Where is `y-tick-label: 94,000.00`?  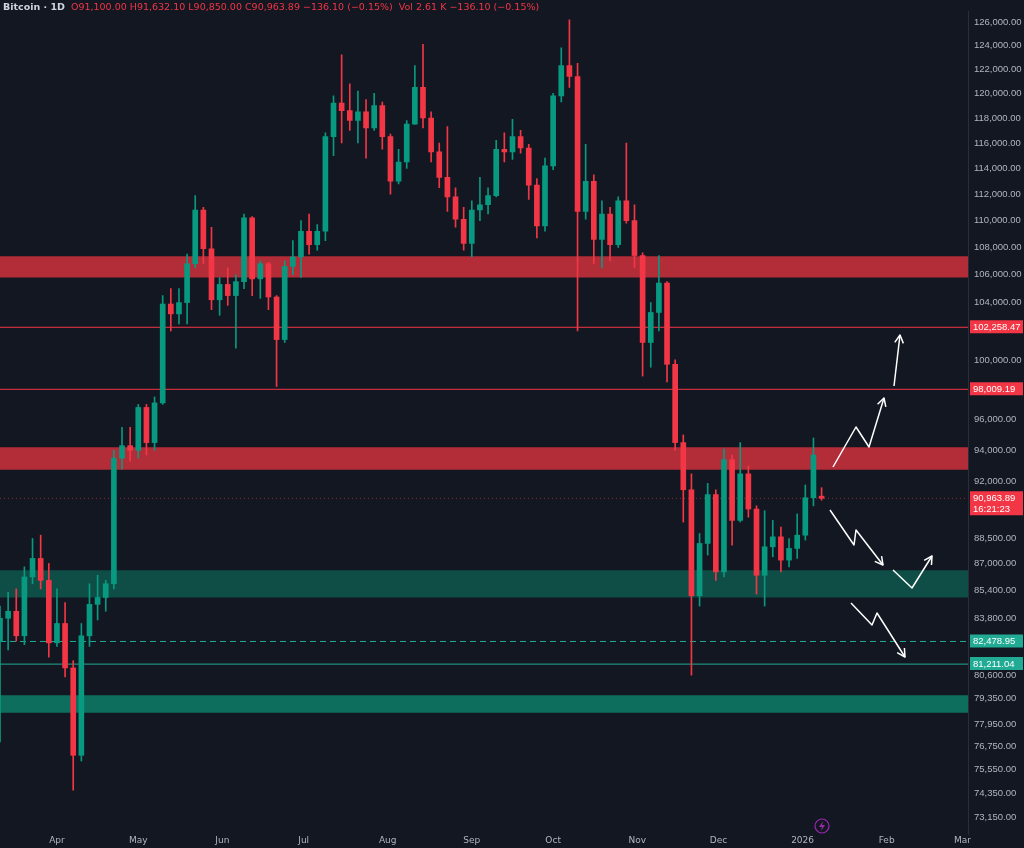 y-tick-label: 94,000.00 is located at coordinates (995, 449).